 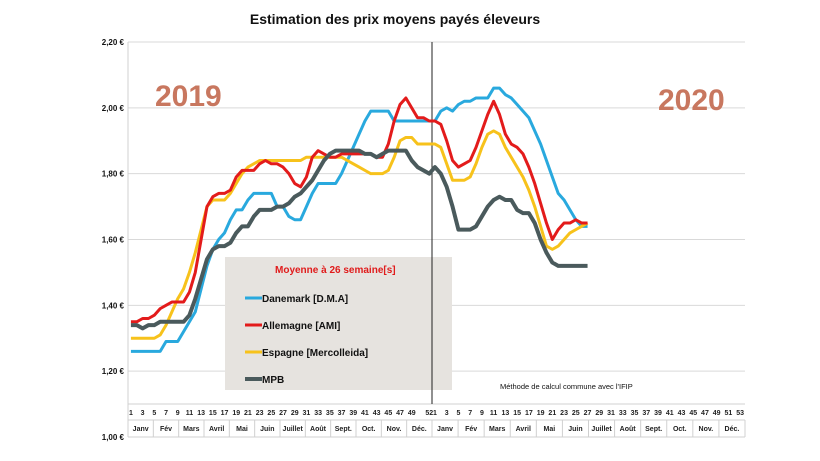 What do you see at coordinates (113, 437) in the screenshot?
I see `y-tick-label: 1,00 €` at bounding box center [113, 437].